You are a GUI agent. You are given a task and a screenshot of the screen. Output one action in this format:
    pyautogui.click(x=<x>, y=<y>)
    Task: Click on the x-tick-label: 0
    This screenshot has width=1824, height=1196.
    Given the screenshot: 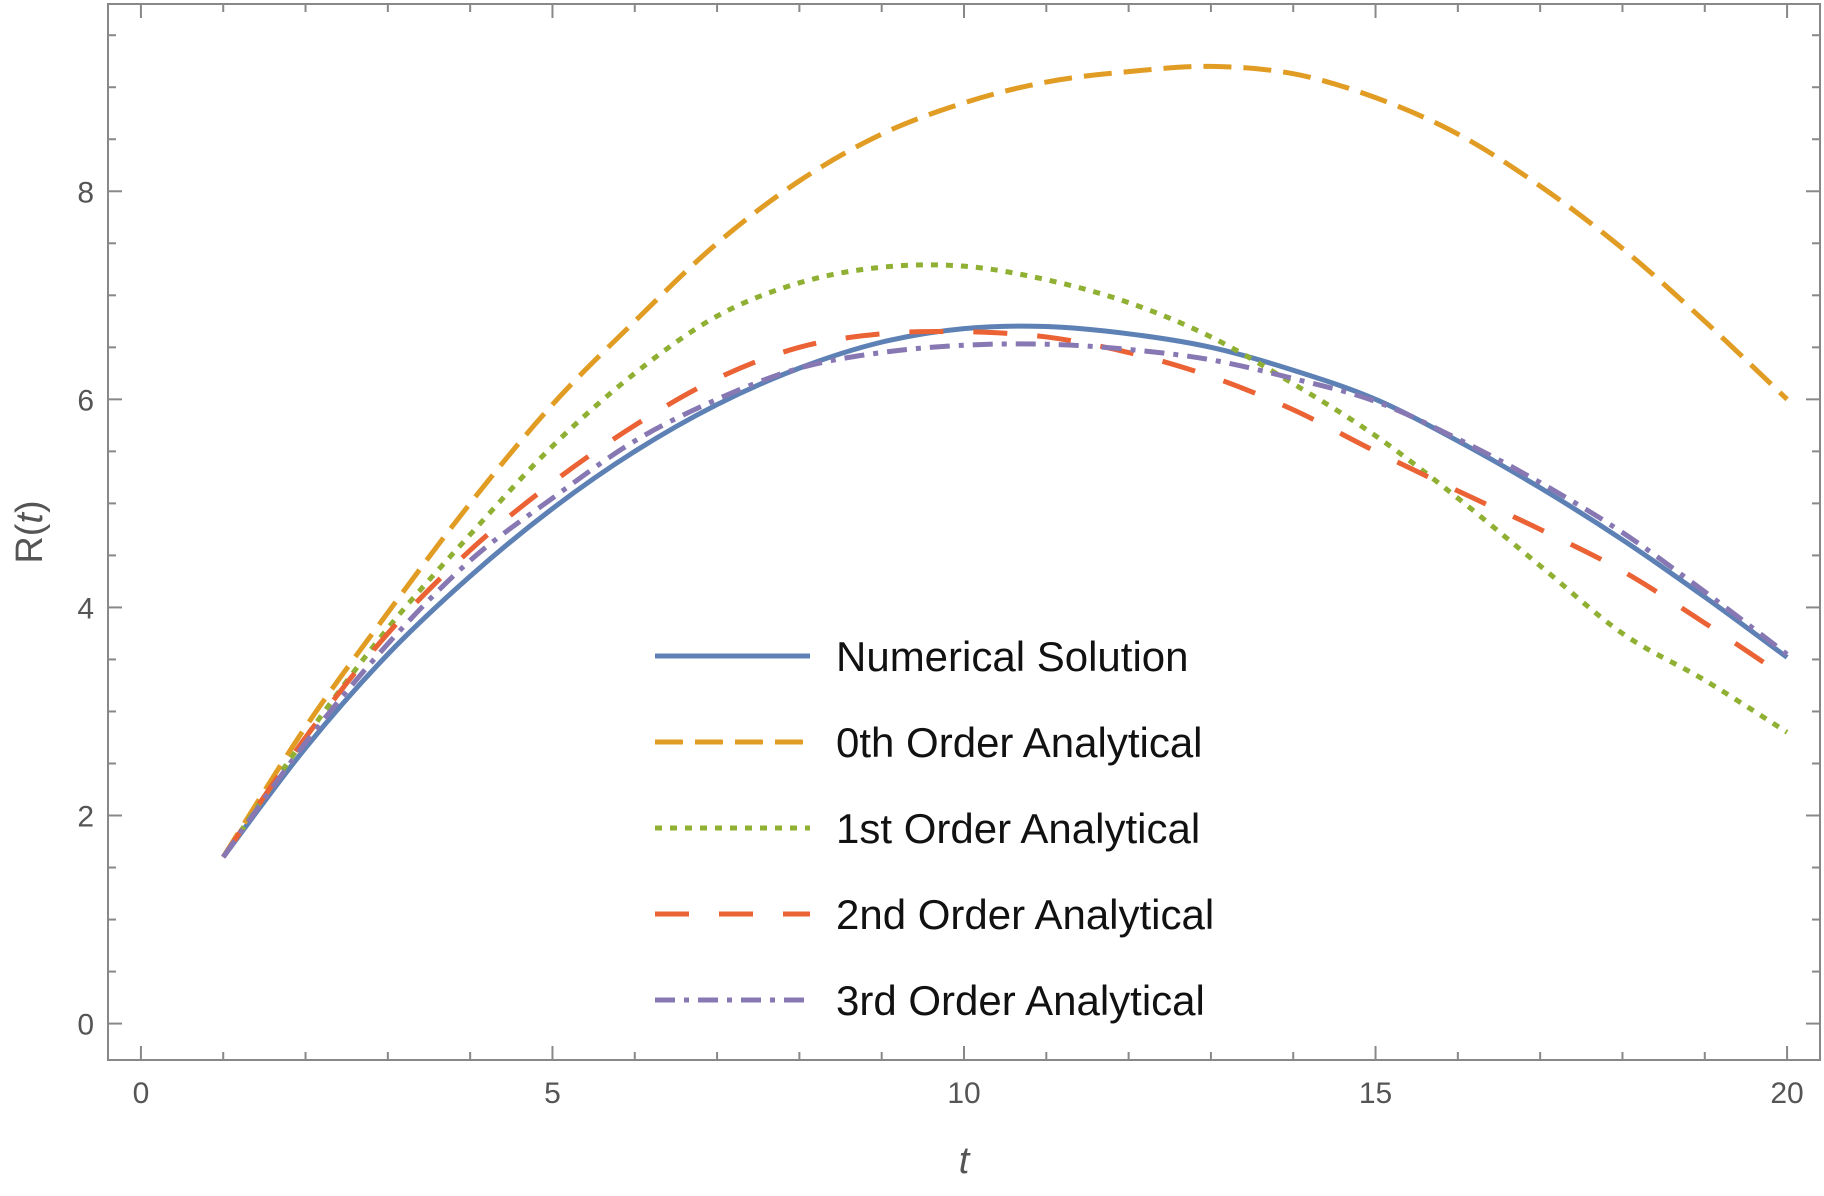 What is the action you would take?
    pyautogui.click(x=141, y=1093)
    